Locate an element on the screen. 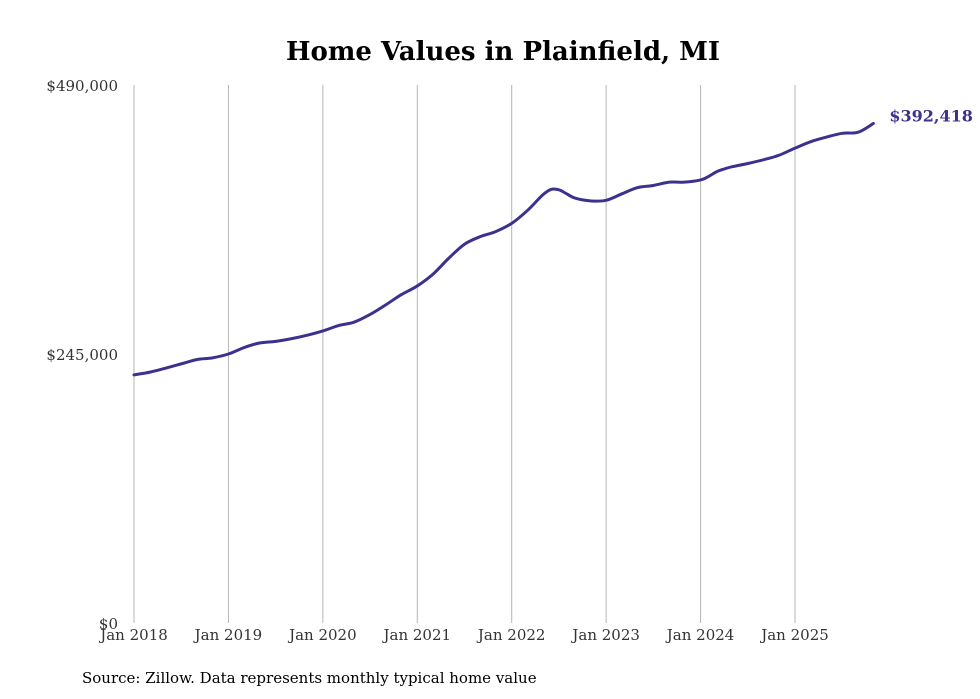  y-axis-ticks: $0 $245,000 $490,000 is located at coordinates (82, 355).